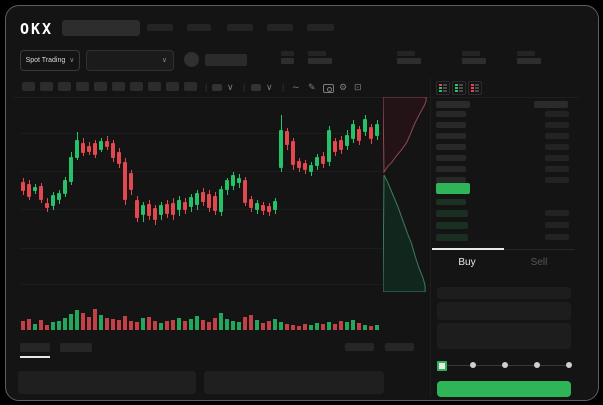 The width and height of the screenshot is (603, 405). I want to click on tab-sell: Sell, so click(539, 262).